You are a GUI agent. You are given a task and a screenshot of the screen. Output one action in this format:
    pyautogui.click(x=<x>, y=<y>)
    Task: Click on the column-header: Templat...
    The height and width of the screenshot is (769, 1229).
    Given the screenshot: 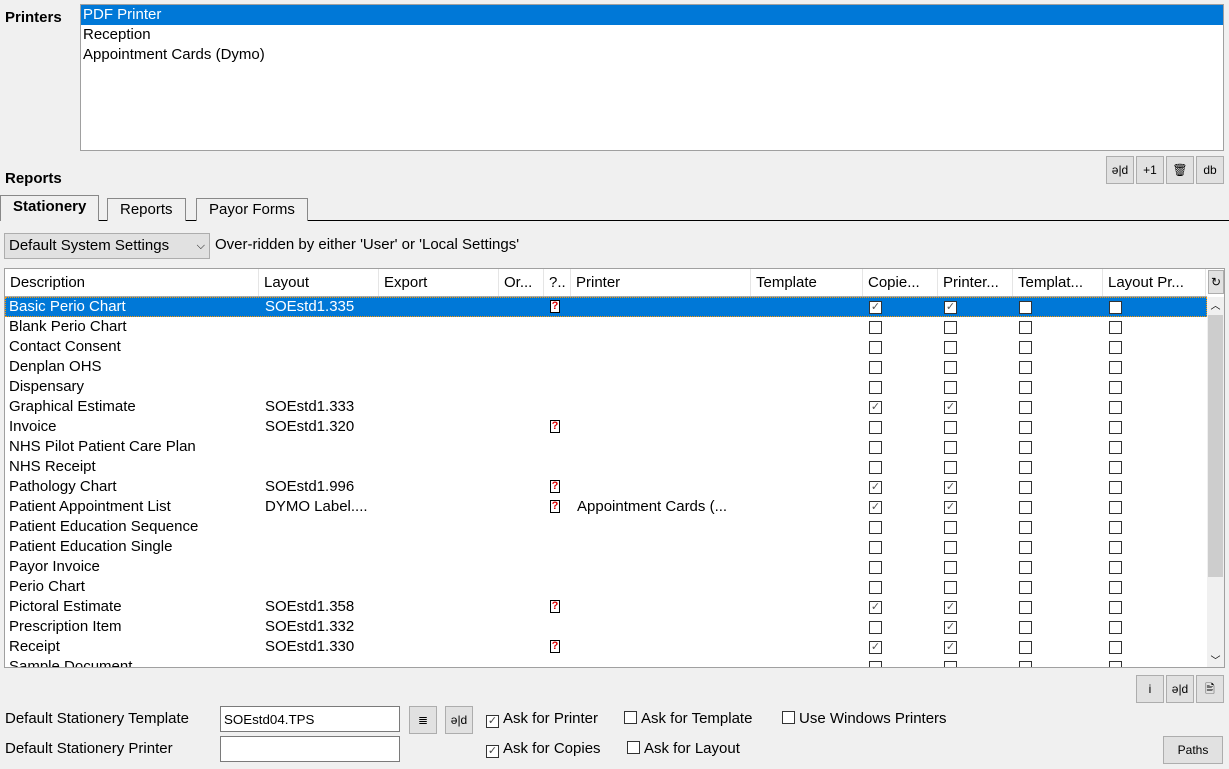 What is the action you would take?
    pyautogui.click(x=1058, y=283)
    